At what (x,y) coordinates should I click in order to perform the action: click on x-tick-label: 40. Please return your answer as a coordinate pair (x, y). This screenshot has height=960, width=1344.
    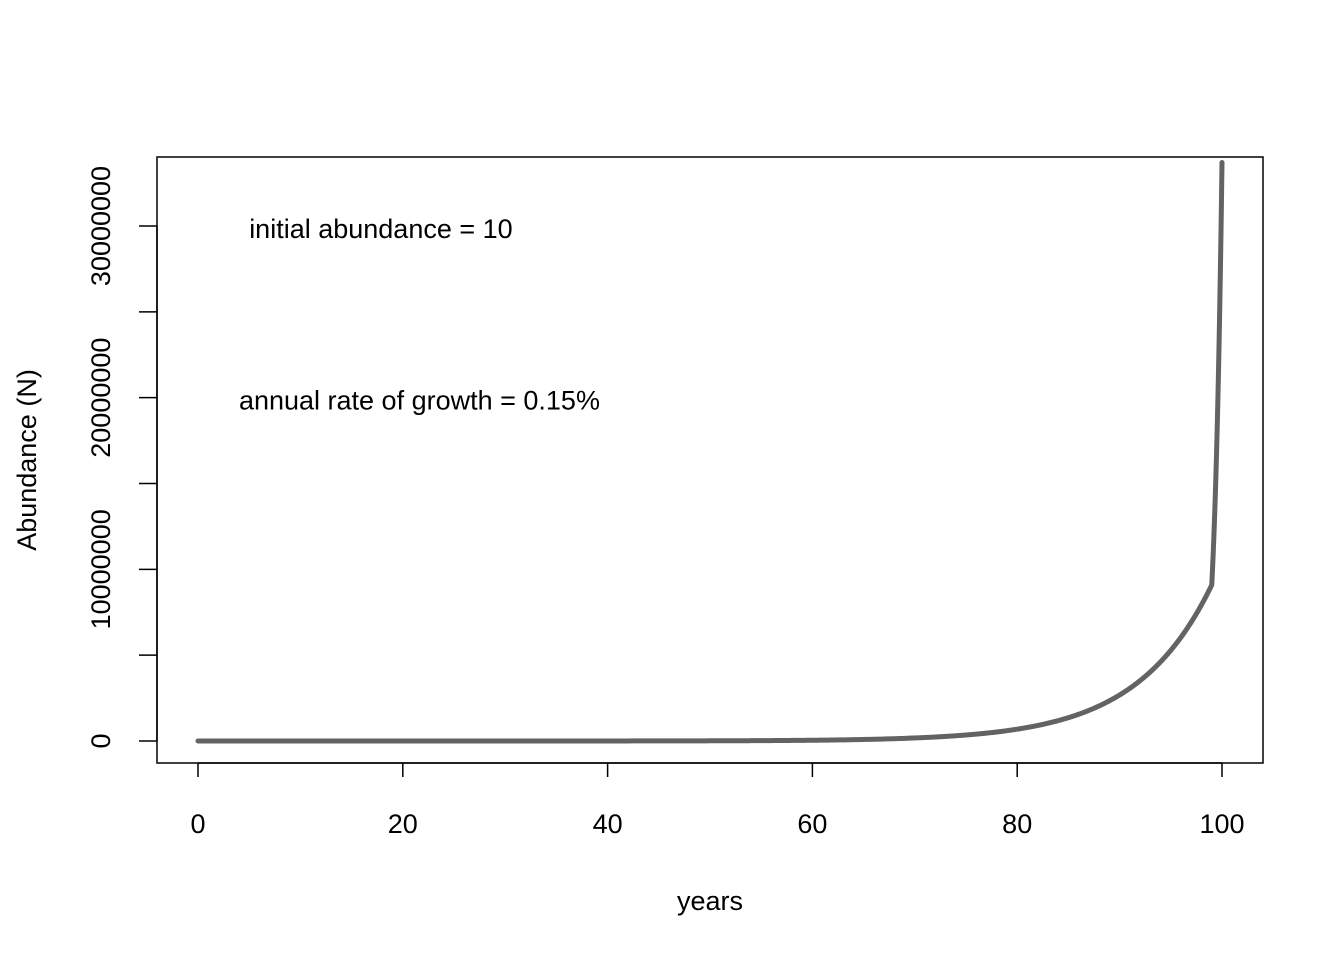
    Looking at the image, I should click on (608, 824).